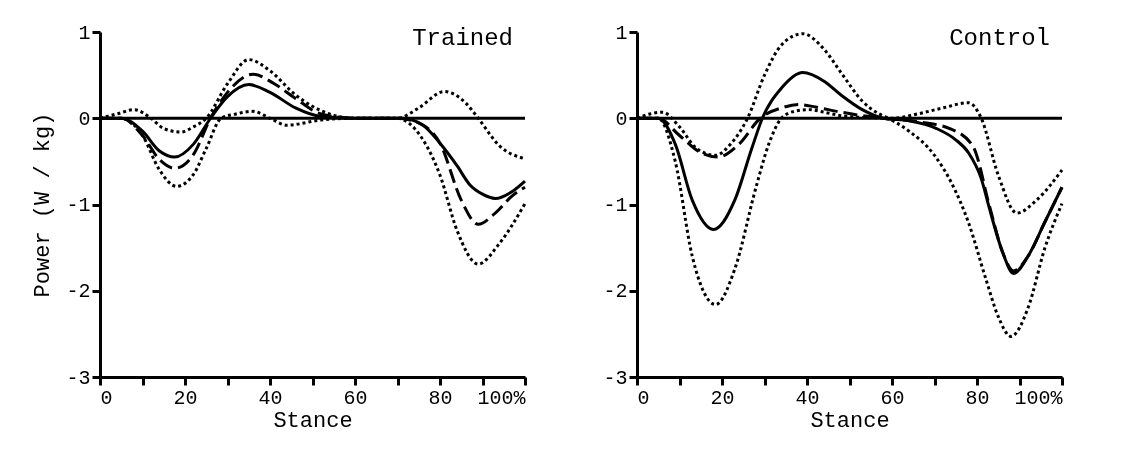  Describe the element at coordinates (999, 38) in the screenshot. I see `chart-title: Control` at that location.